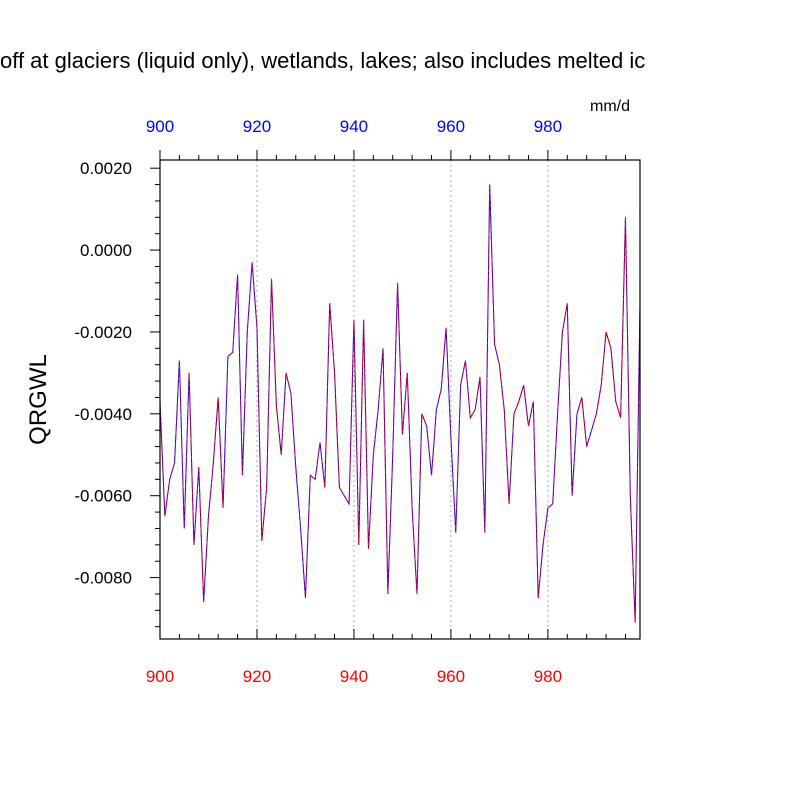  What do you see at coordinates (103, 414) in the screenshot?
I see `y-tick-label: -0.0040` at bounding box center [103, 414].